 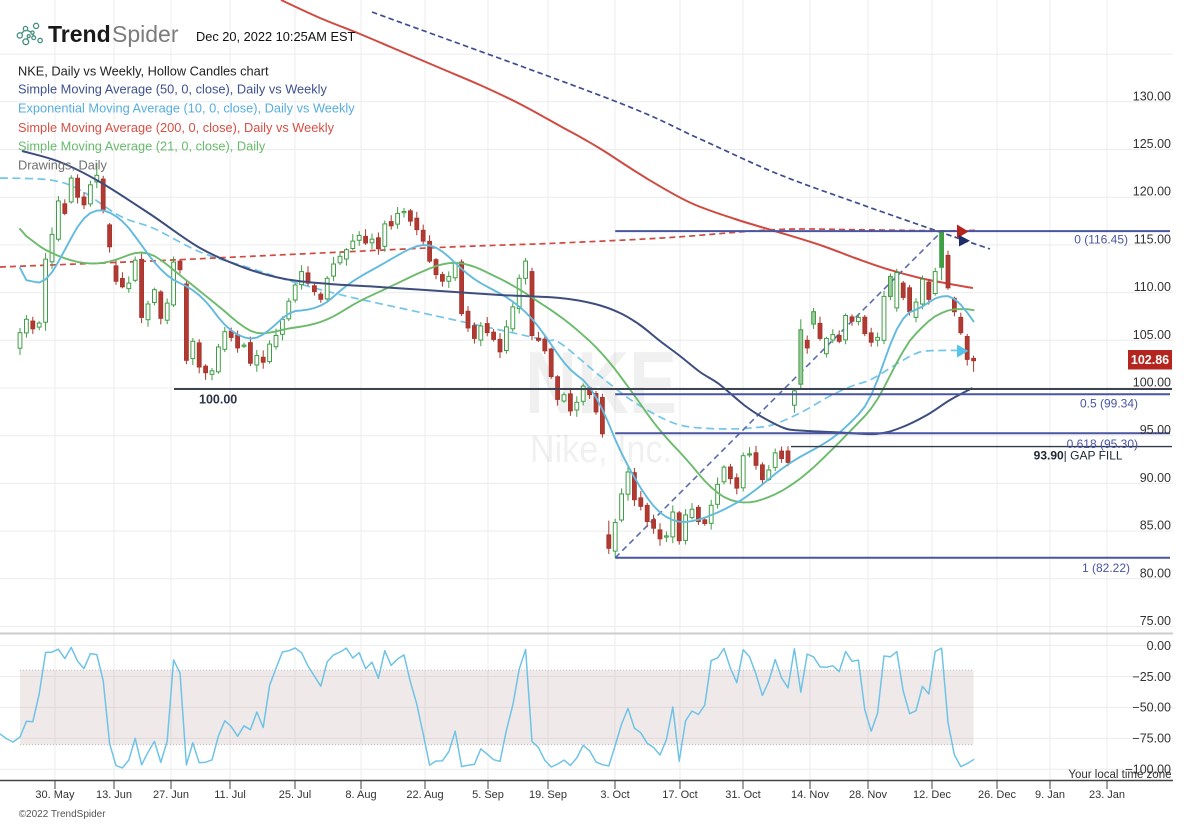 I want to click on svg-text: 23. Jan, so click(x=1107, y=795).